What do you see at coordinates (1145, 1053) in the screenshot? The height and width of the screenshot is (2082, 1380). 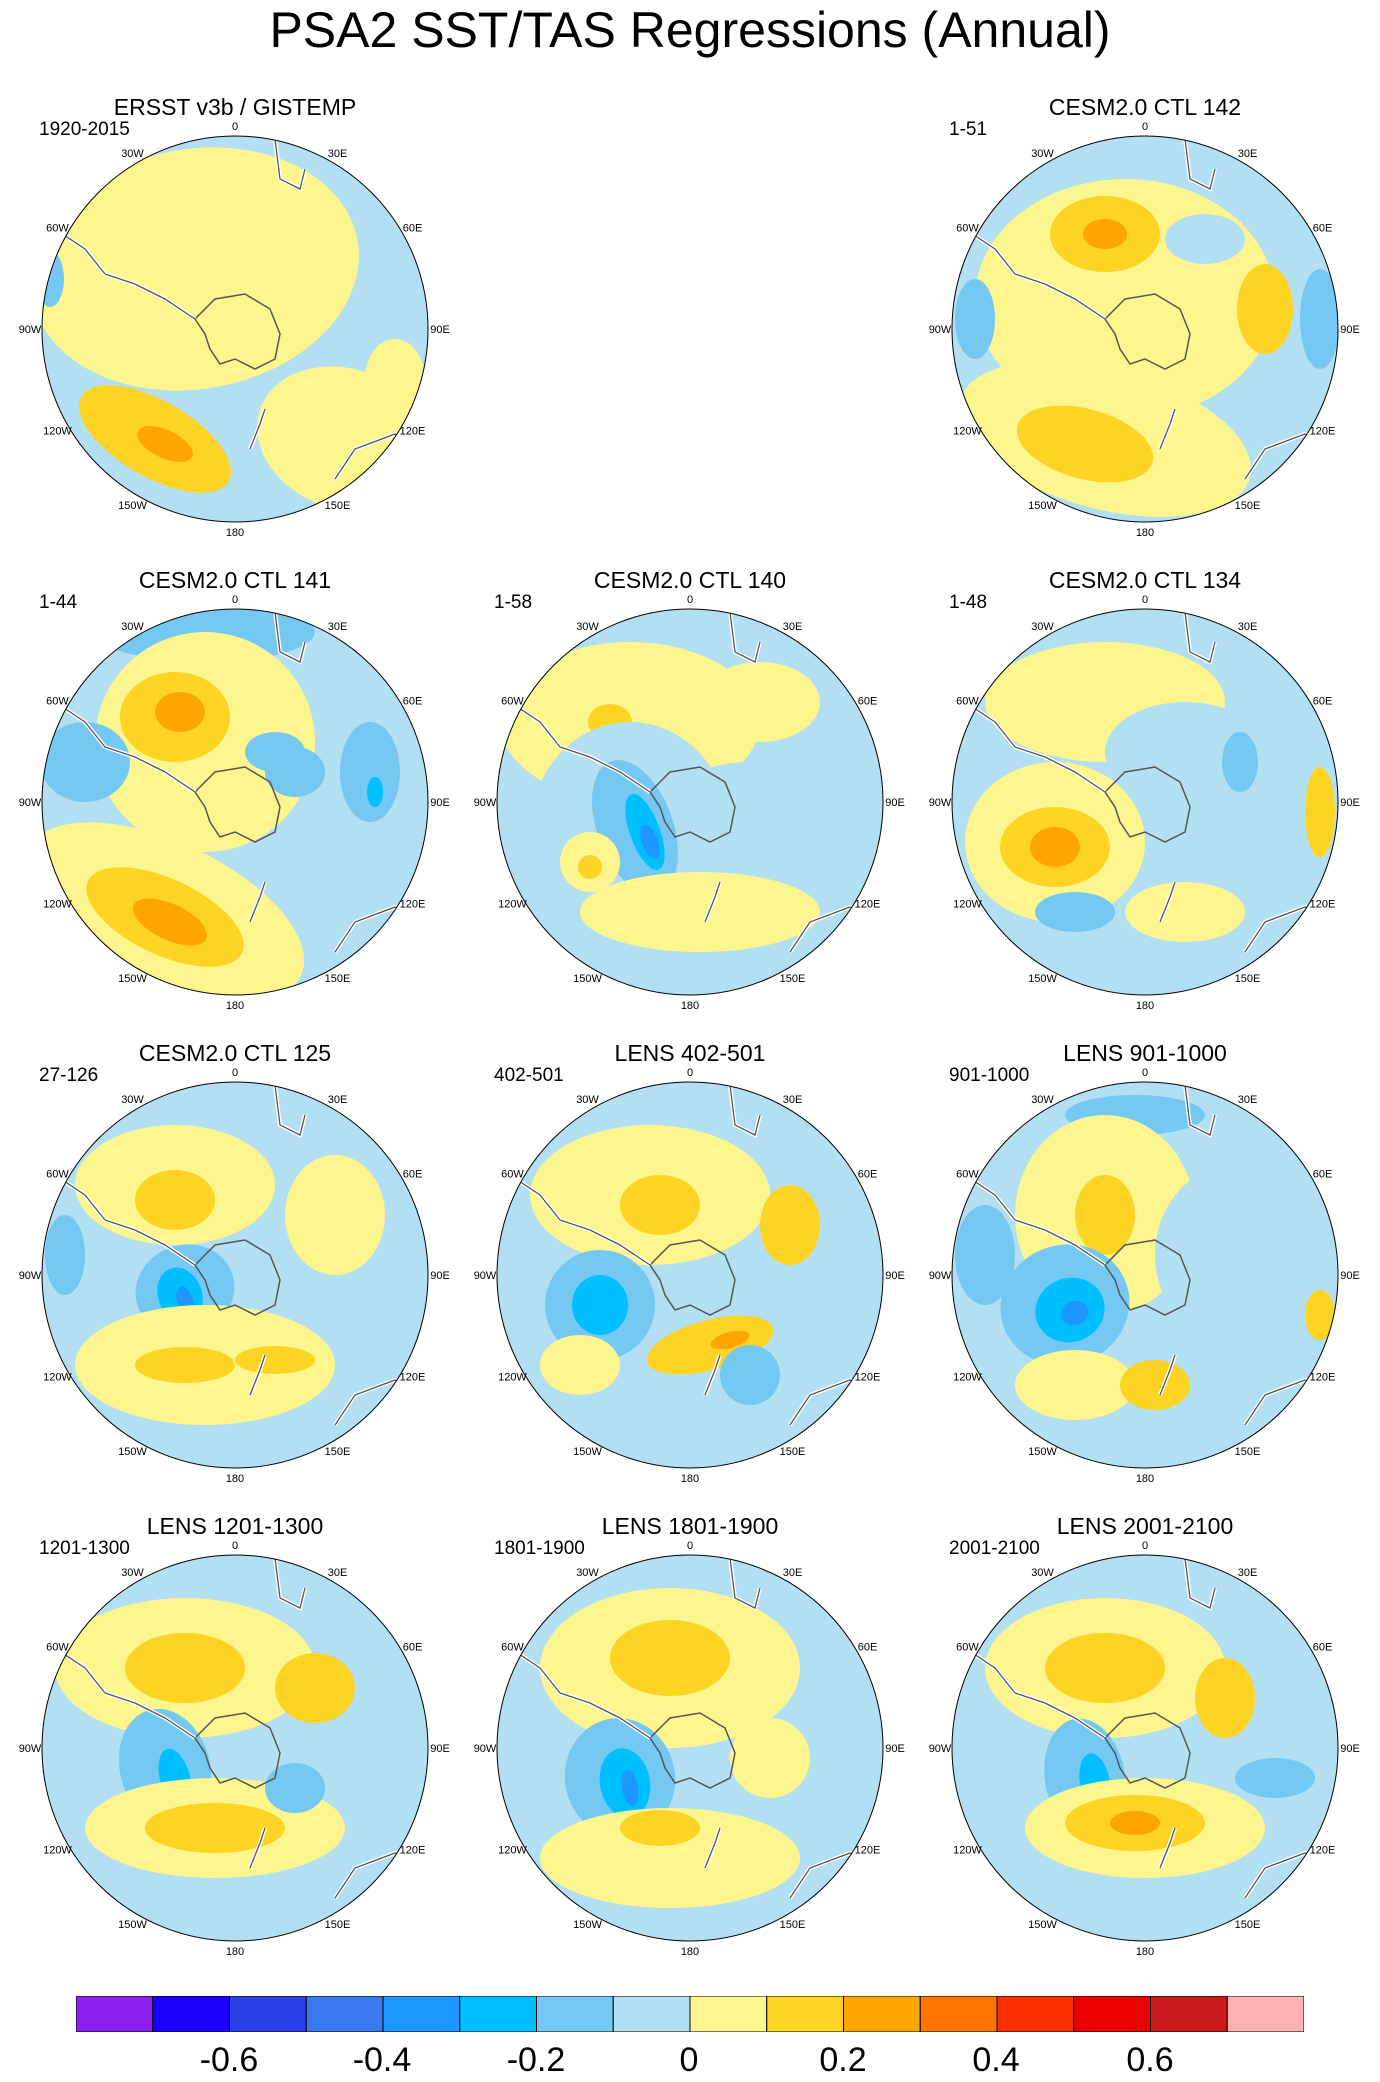 I see `panel-title: LENS 901-1000` at bounding box center [1145, 1053].